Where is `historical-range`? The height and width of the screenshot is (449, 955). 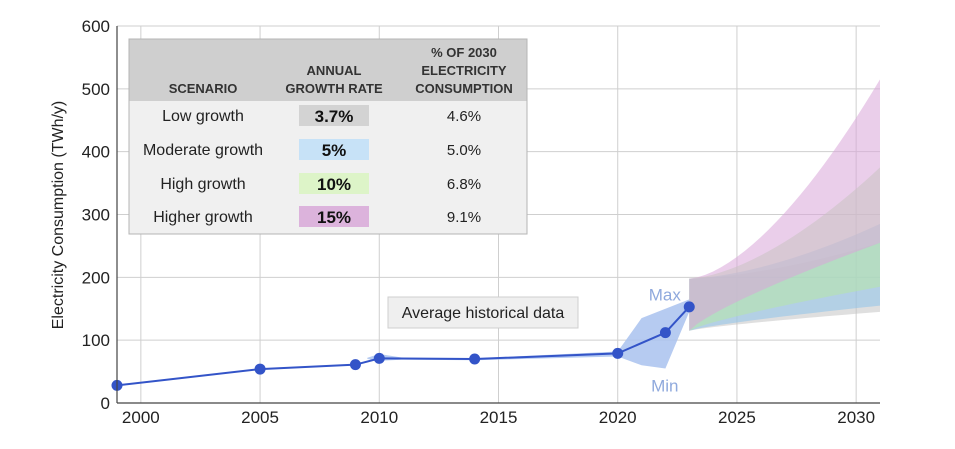 historical-range is located at coordinates (528, 334).